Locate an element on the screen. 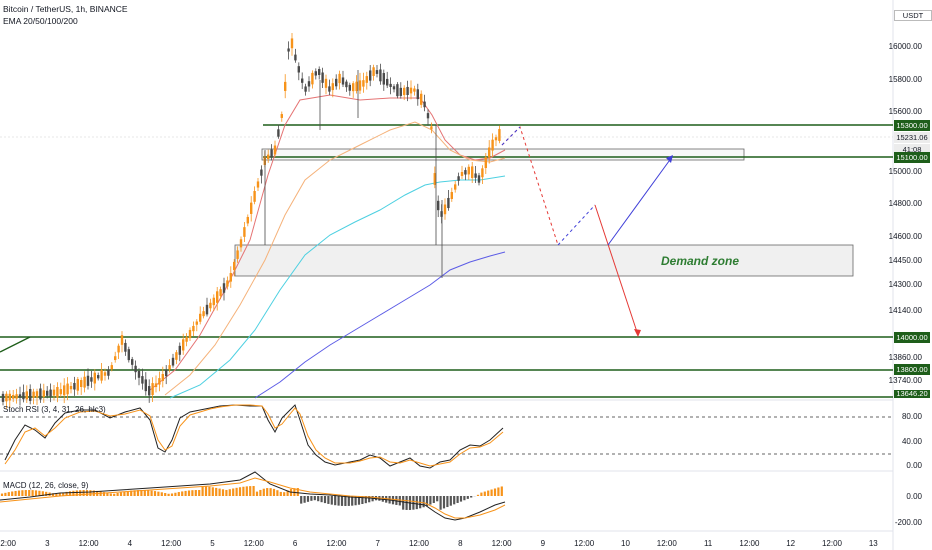 The image size is (932, 550). time-tick: 13 is located at coordinates (873, 543).